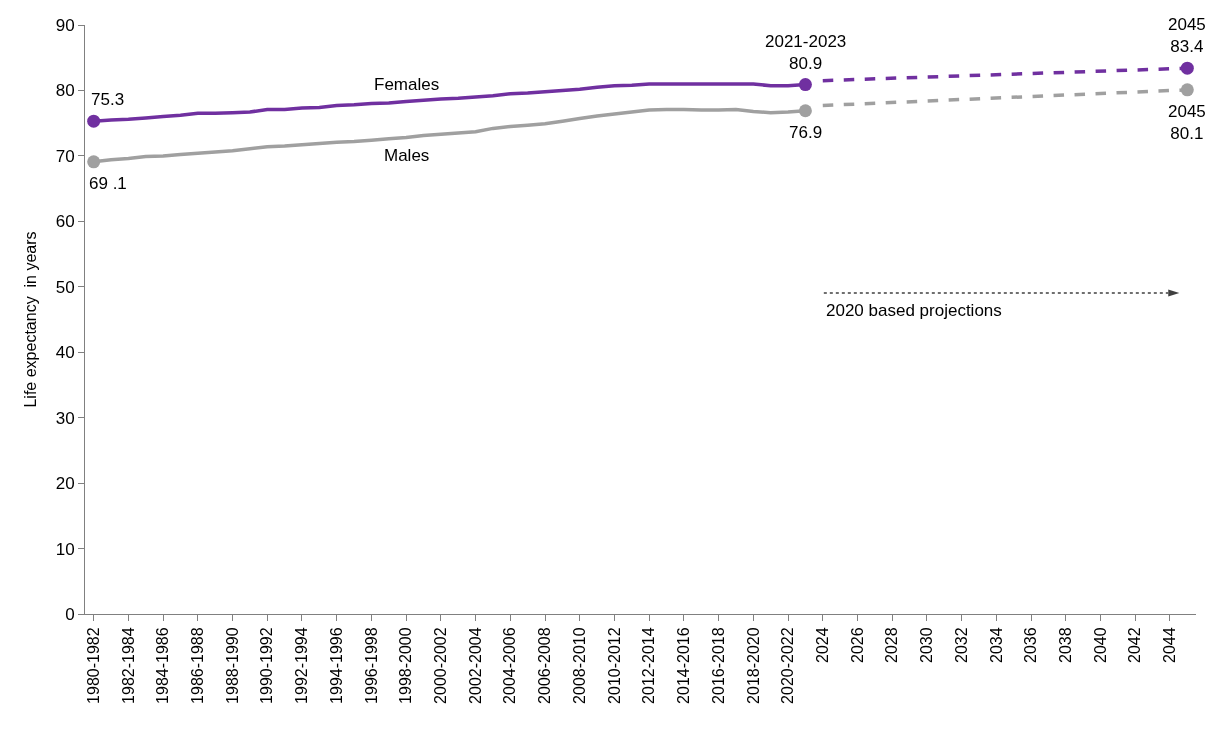  I want to click on x-tick-label: 2024, so click(822, 645).